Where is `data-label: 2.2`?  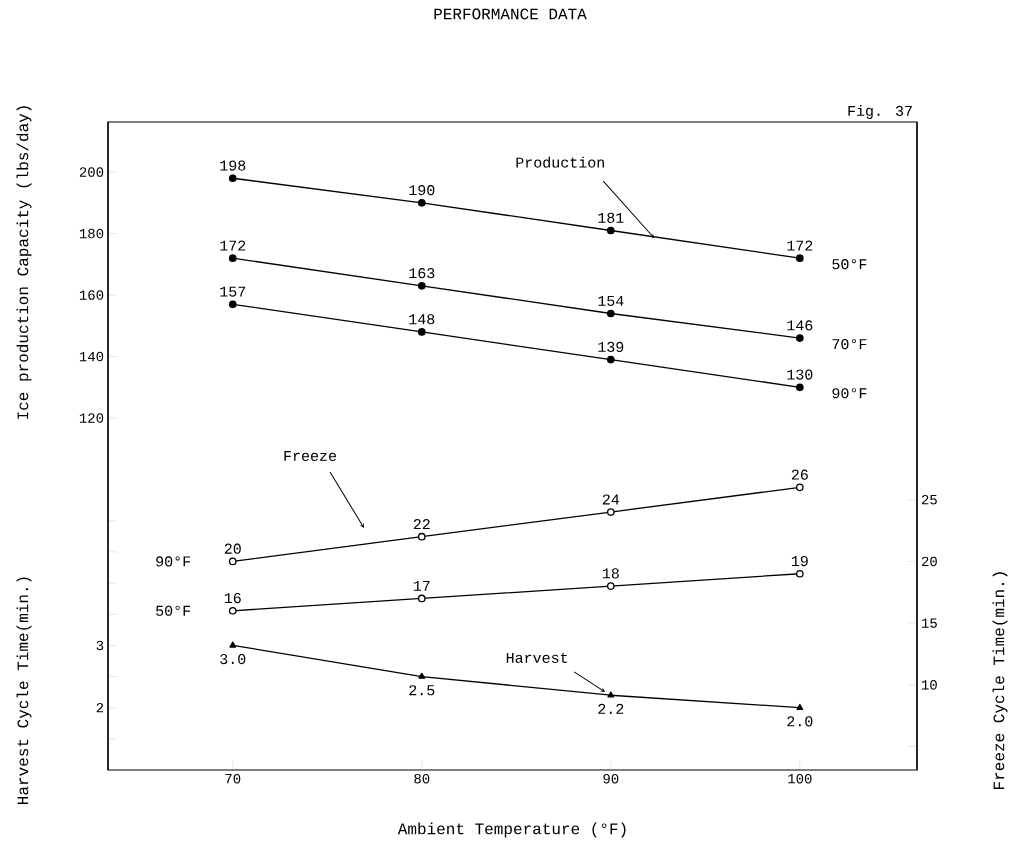
data-label: 2.2 is located at coordinates (611, 708).